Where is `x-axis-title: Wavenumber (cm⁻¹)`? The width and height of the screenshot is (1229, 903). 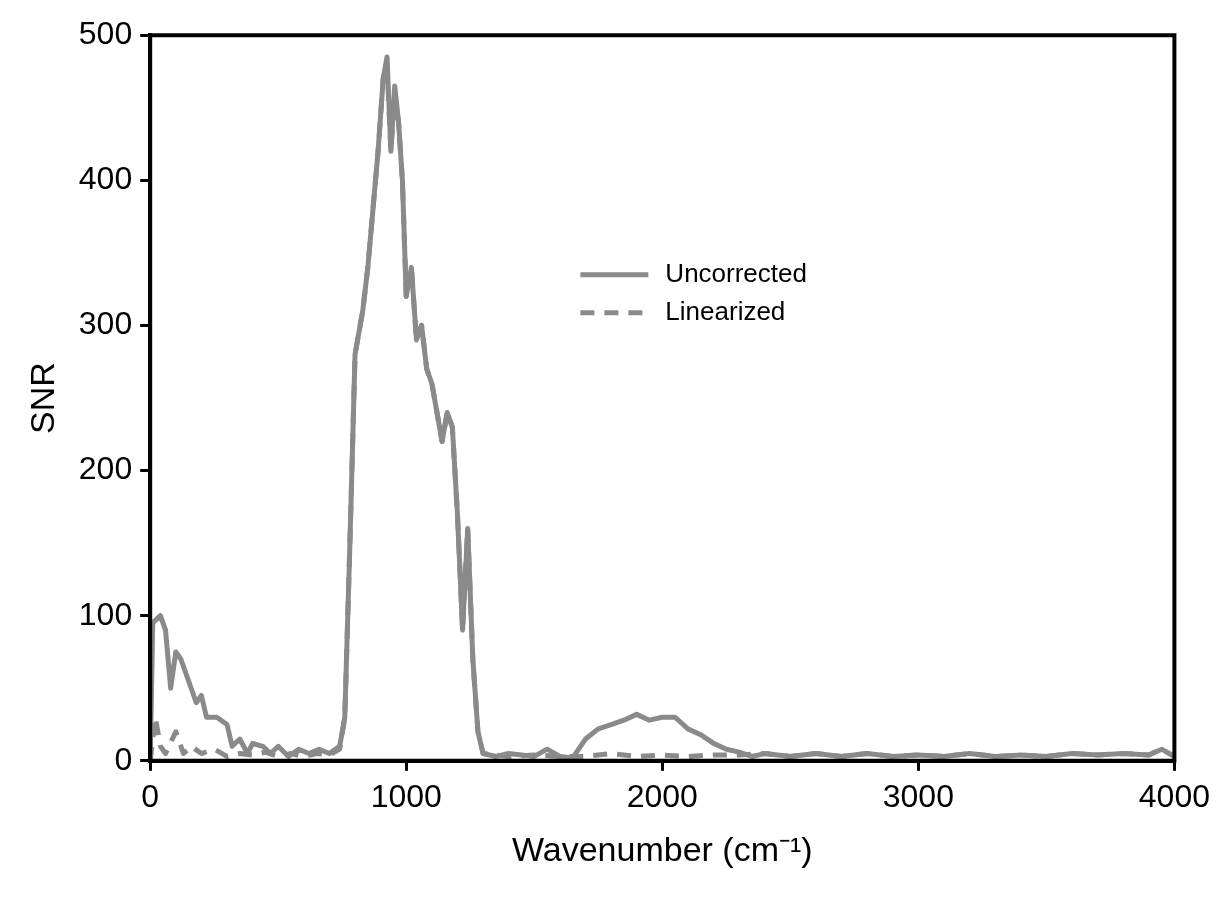 x-axis-title: Wavenumber (cm⁻¹) is located at coordinates (662, 848).